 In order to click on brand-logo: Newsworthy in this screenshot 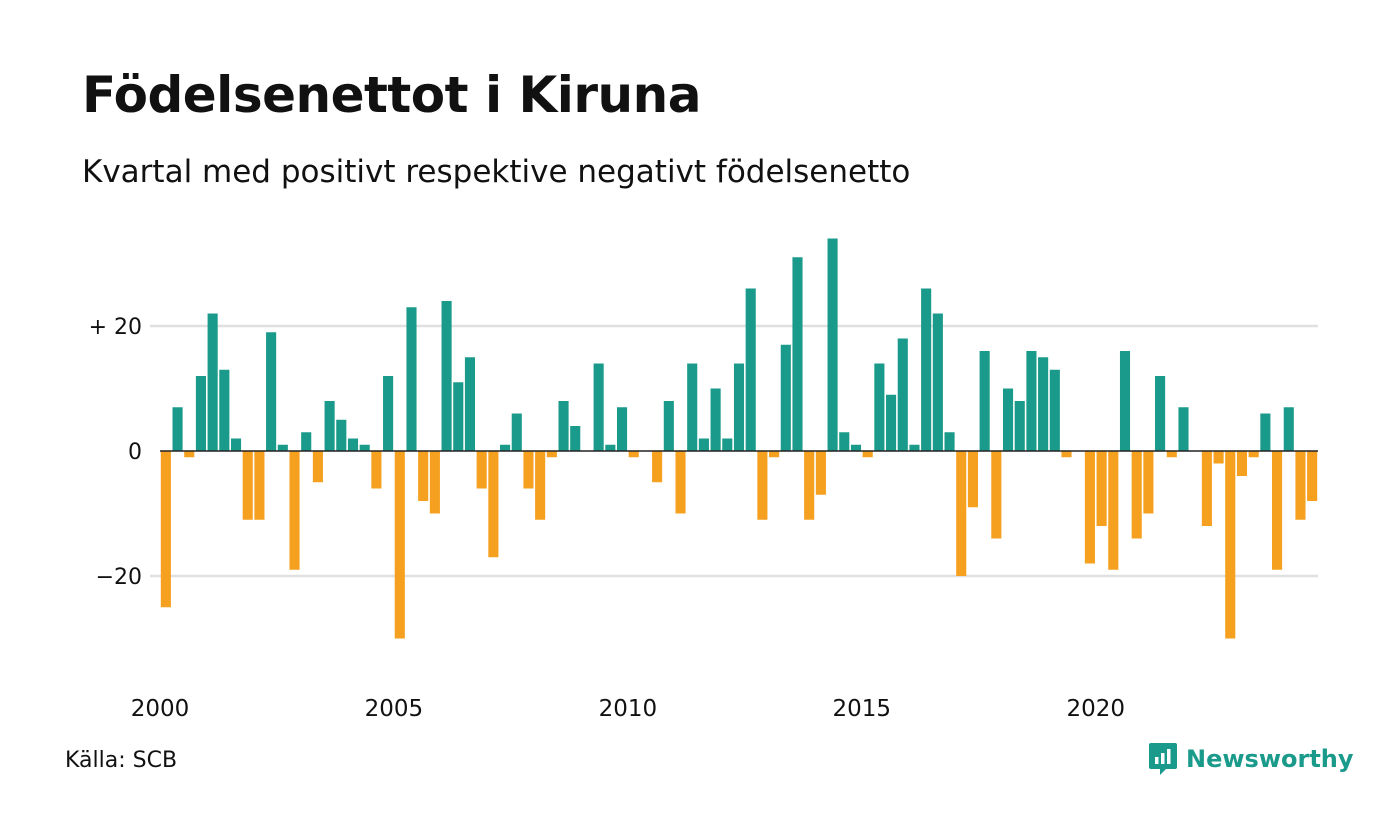, I will do `click(1251, 759)`.